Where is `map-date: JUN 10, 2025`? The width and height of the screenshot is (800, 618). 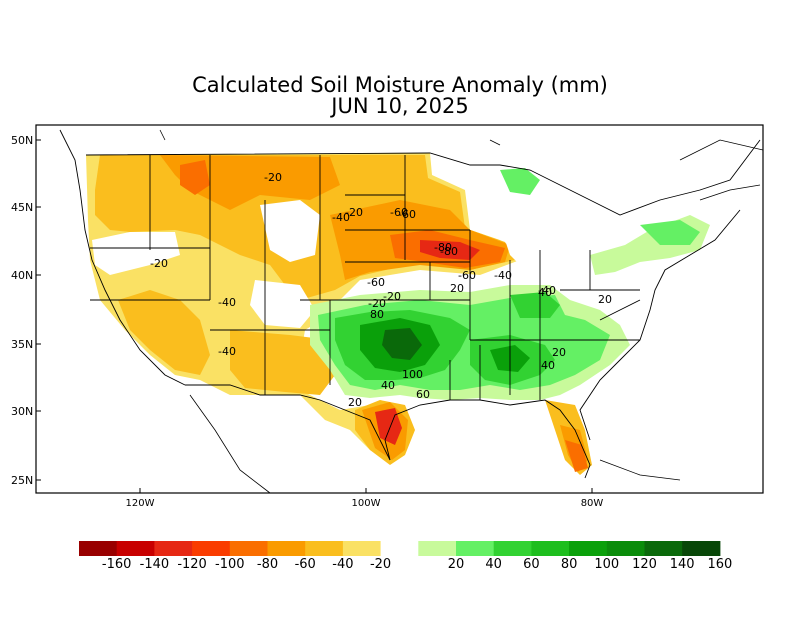 map-date: JUN 10, 2025 is located at coordinates (400, 106).